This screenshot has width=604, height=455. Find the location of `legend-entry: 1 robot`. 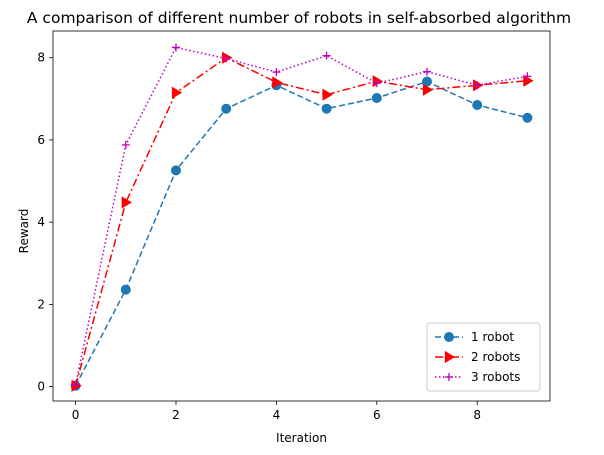

legend-entry: 1 robot is located at coordinates (474, 337).